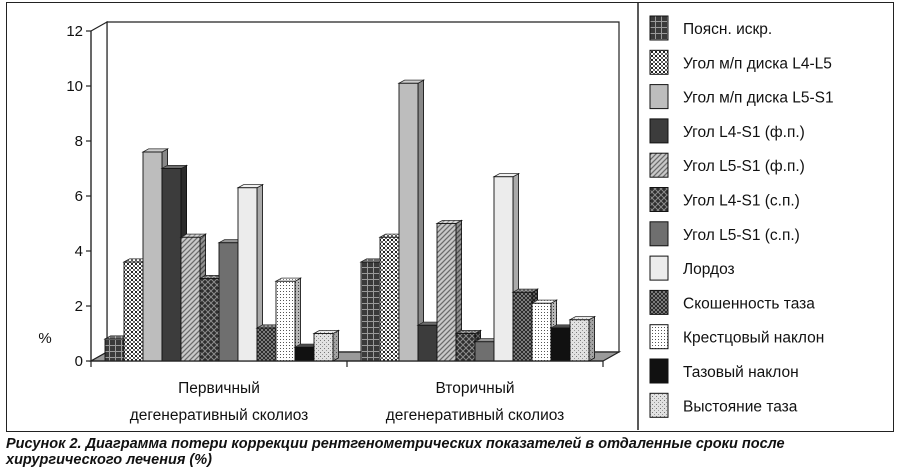  Describe the element at coordinates (109, 460) in the screenshot. I see `caption-line-2: хирургического лечения (%)` at that location.